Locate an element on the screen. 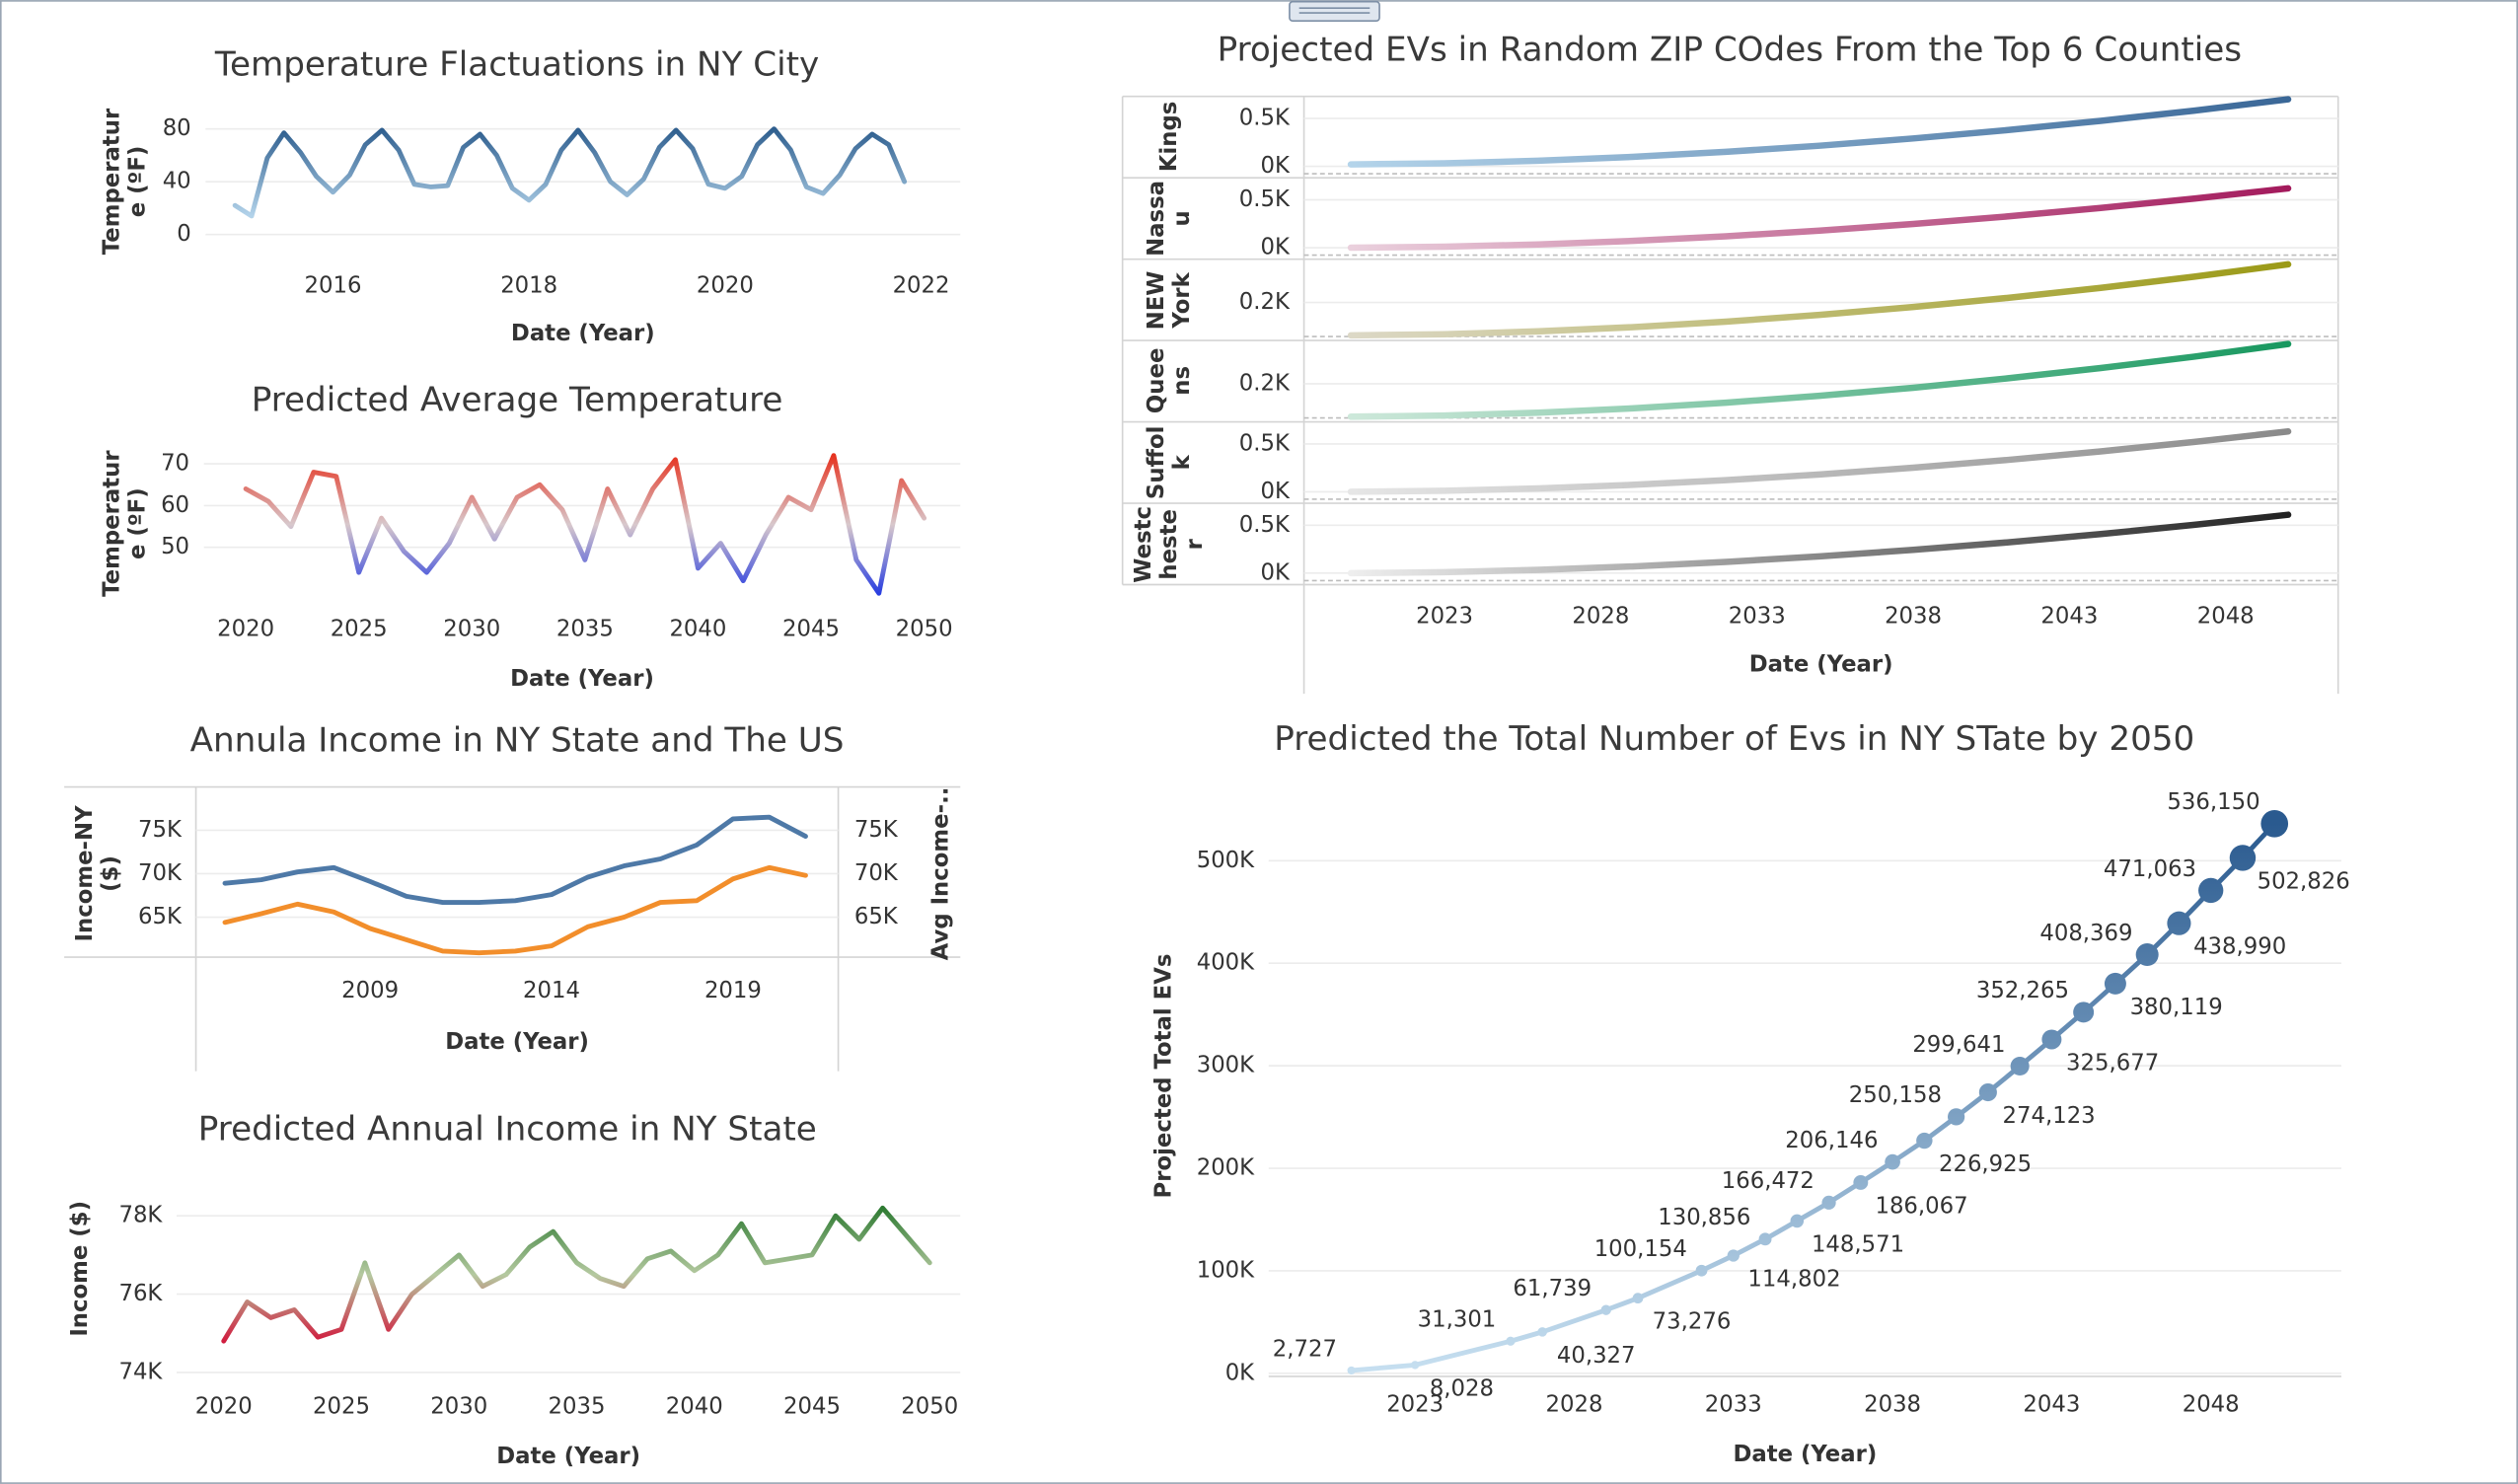 The image size is (2518, 1484). y-tick-label: 70 is located at coordinates (175, 464).